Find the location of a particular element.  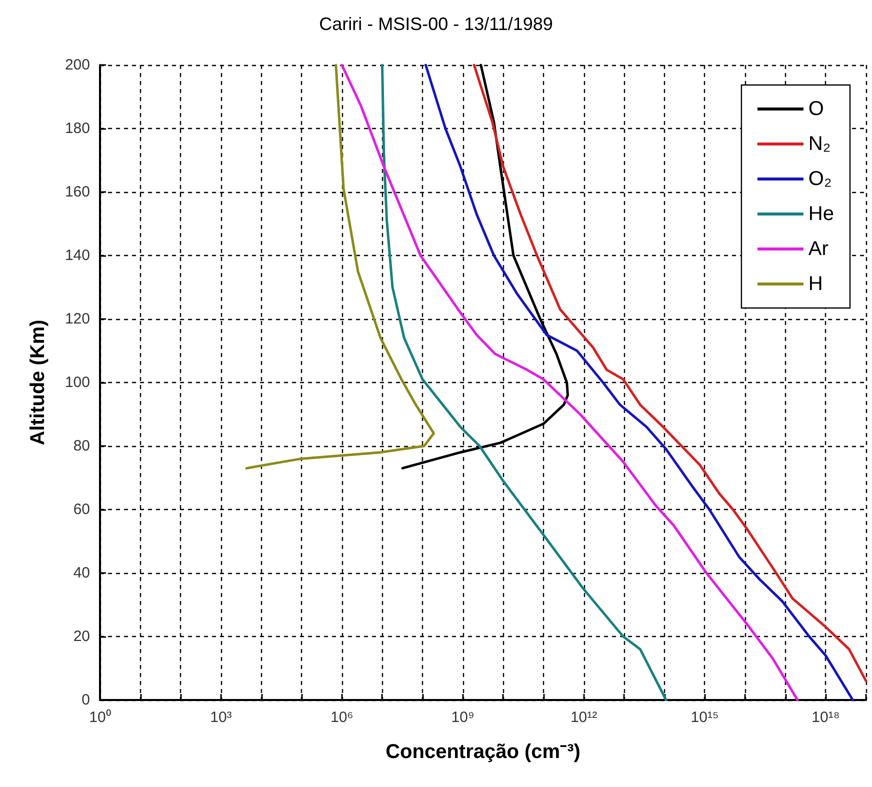

legend-label: H is located at coordinates (815, 284).